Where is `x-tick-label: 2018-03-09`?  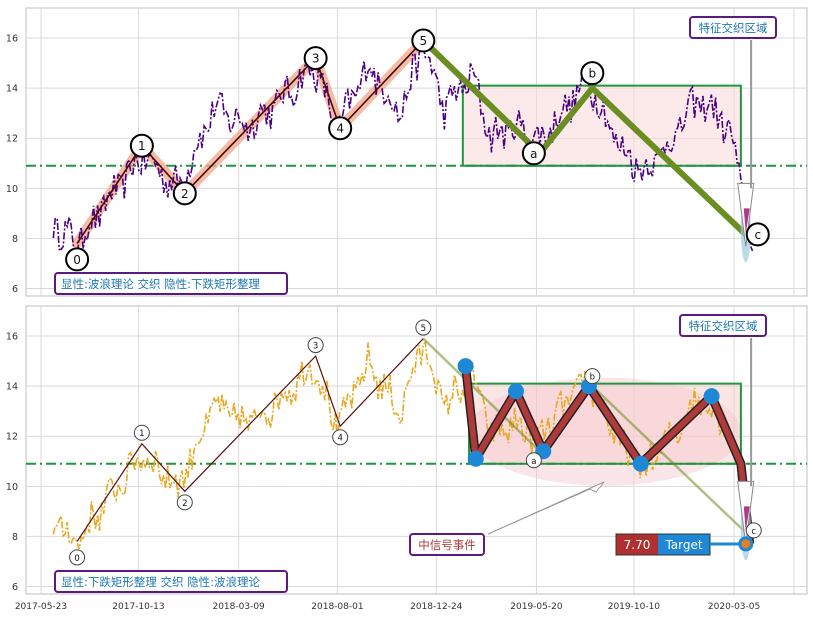
x-tick-label: 2018-03-09 is located at coordinates (238, 607).